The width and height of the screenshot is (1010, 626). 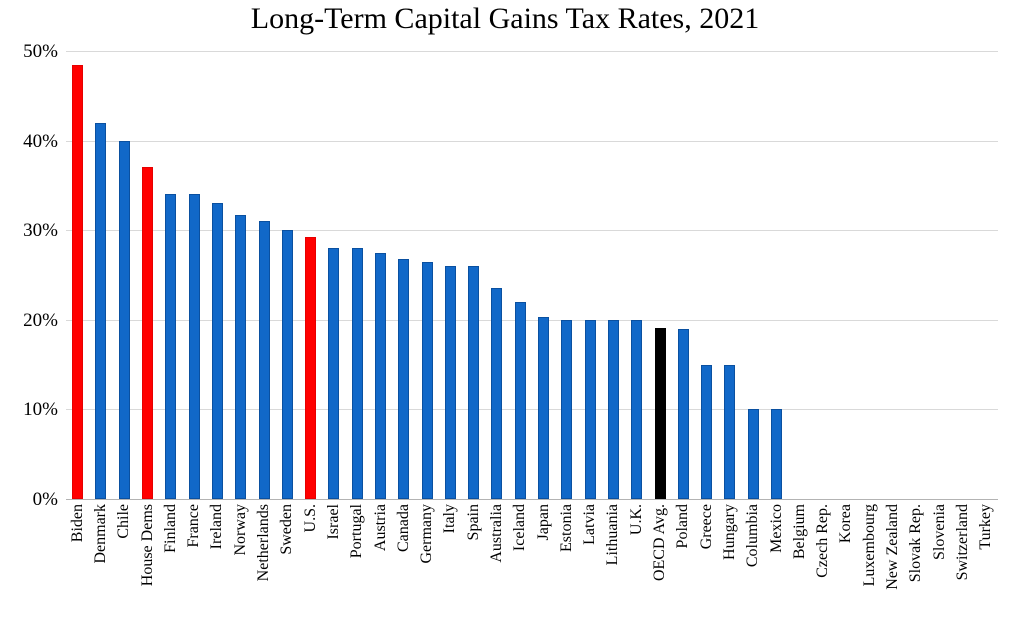 What do you see at coordinates (543, 522) in the screenshot?
I see `x-label-cell: Japan` at bounding box center [543, 522].